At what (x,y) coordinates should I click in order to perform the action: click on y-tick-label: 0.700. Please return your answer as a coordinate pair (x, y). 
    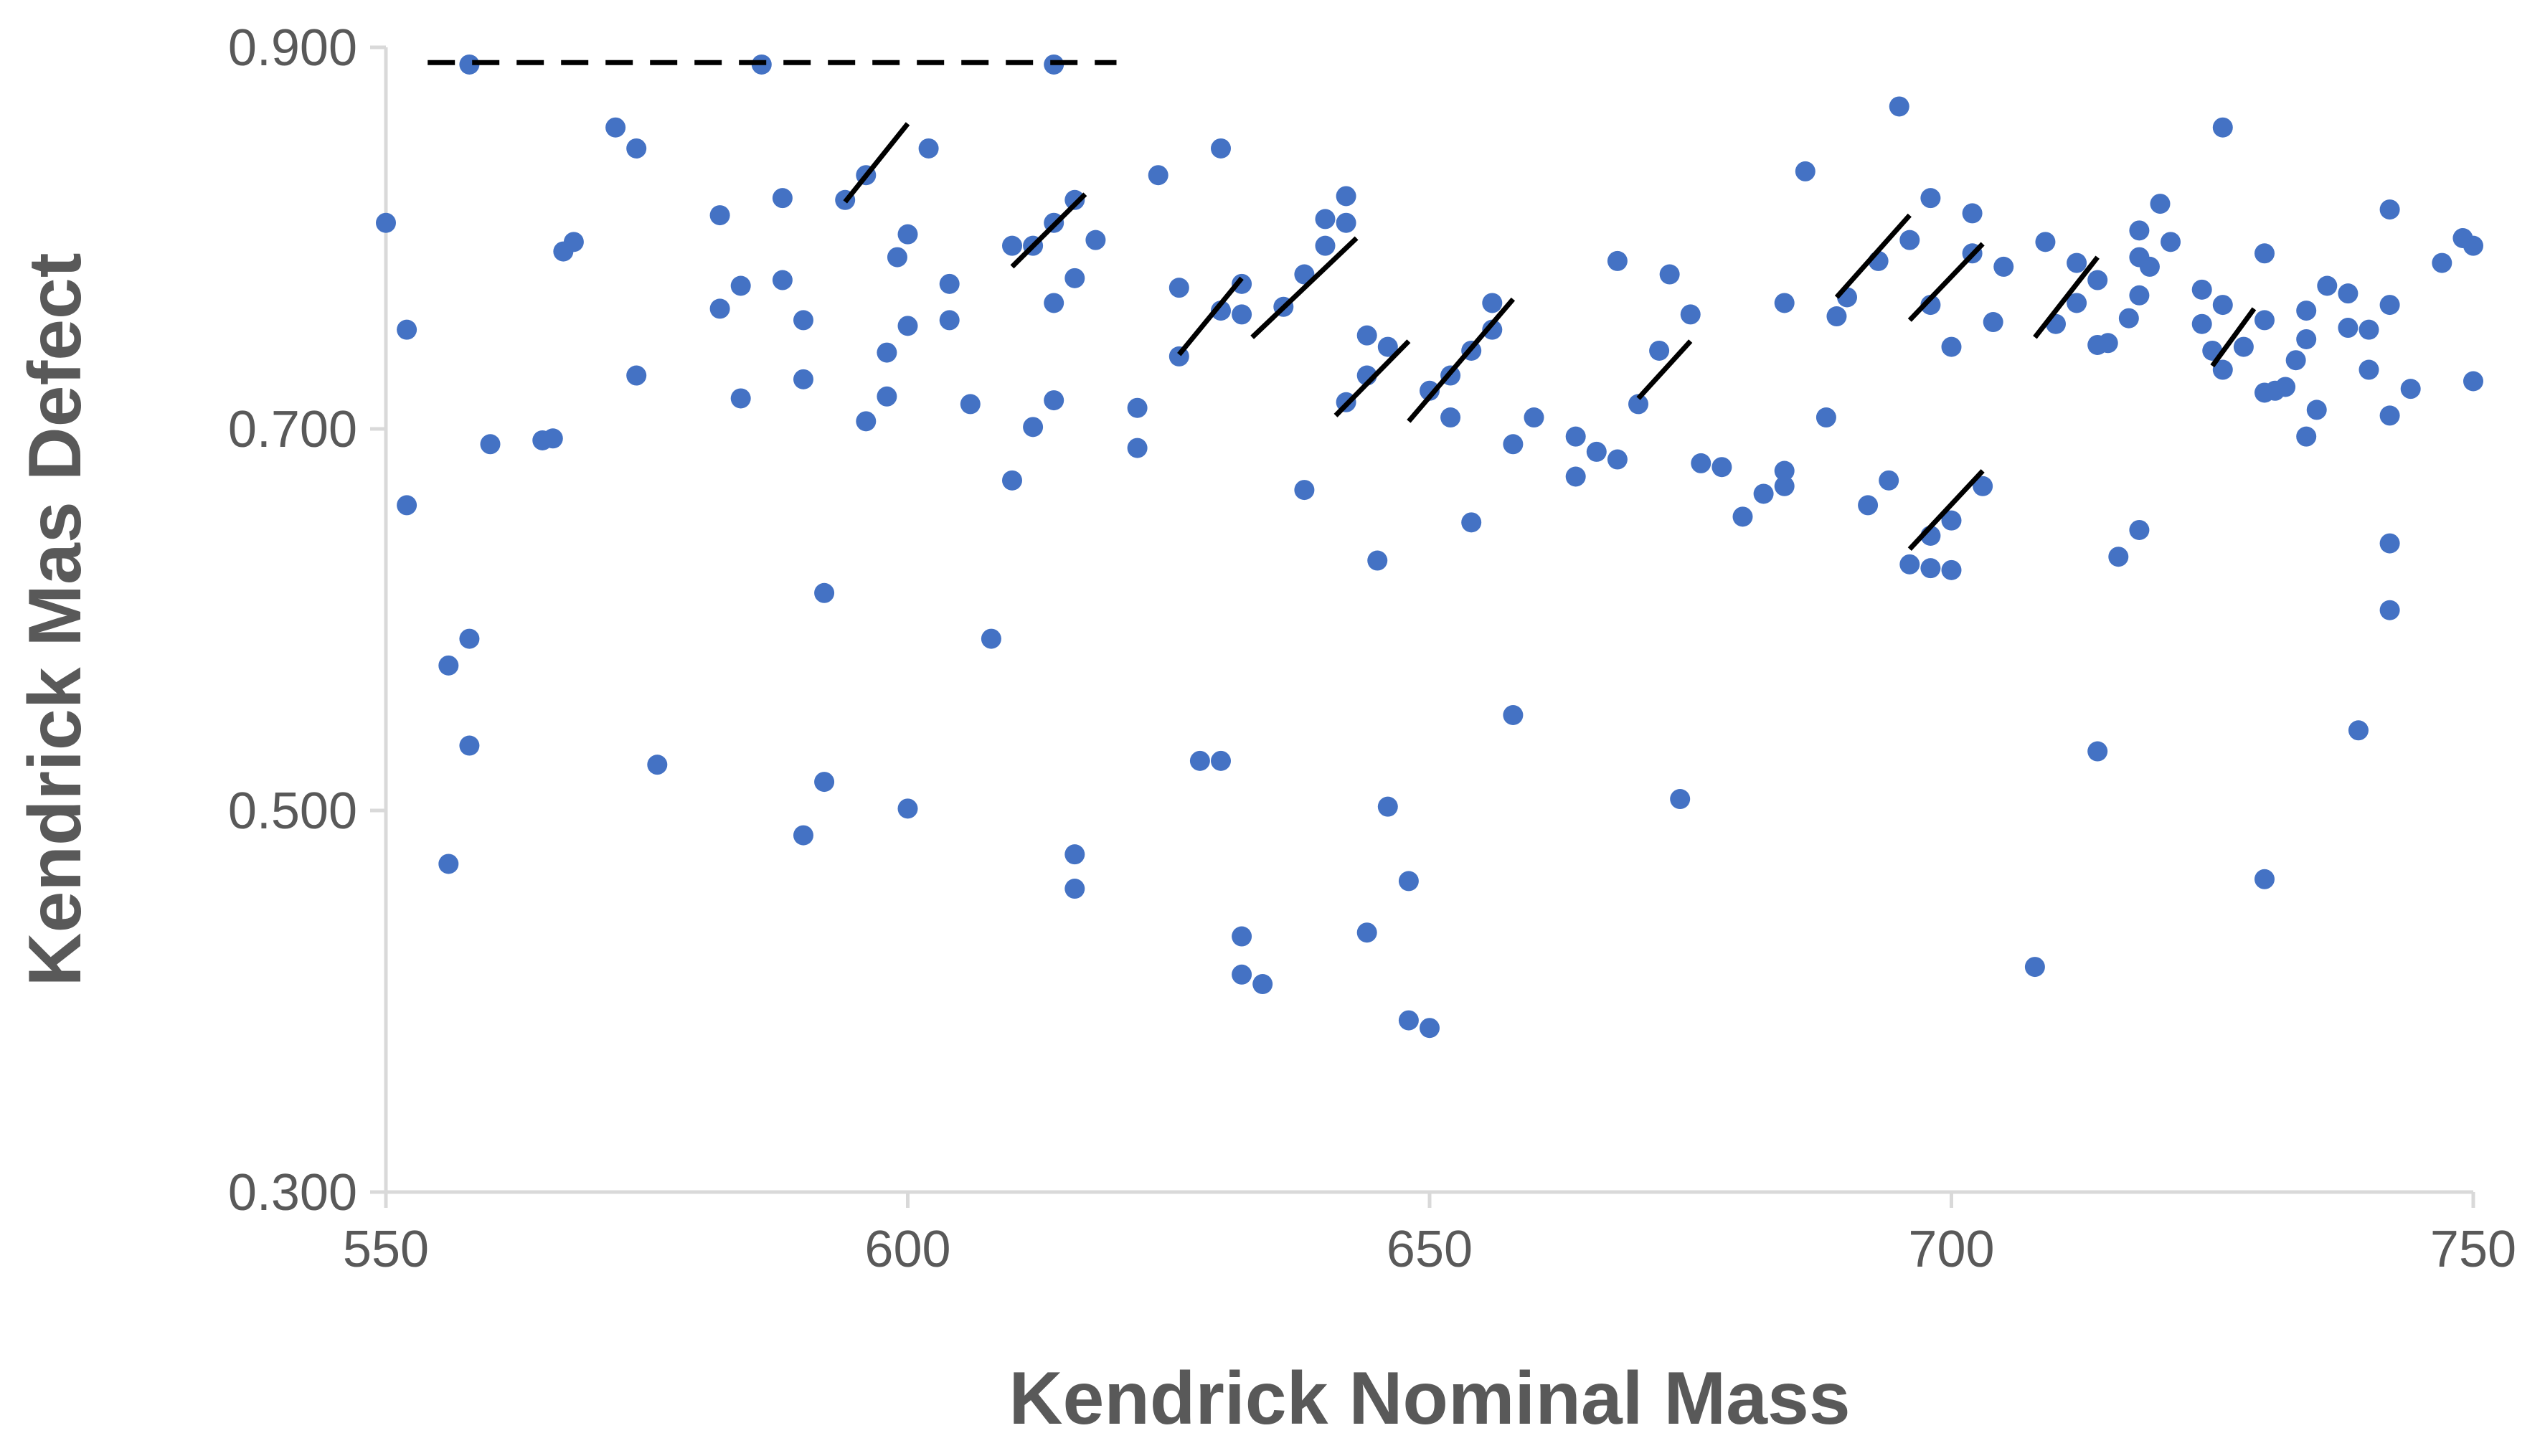
    Looking at the image, I should click on (292, 429).